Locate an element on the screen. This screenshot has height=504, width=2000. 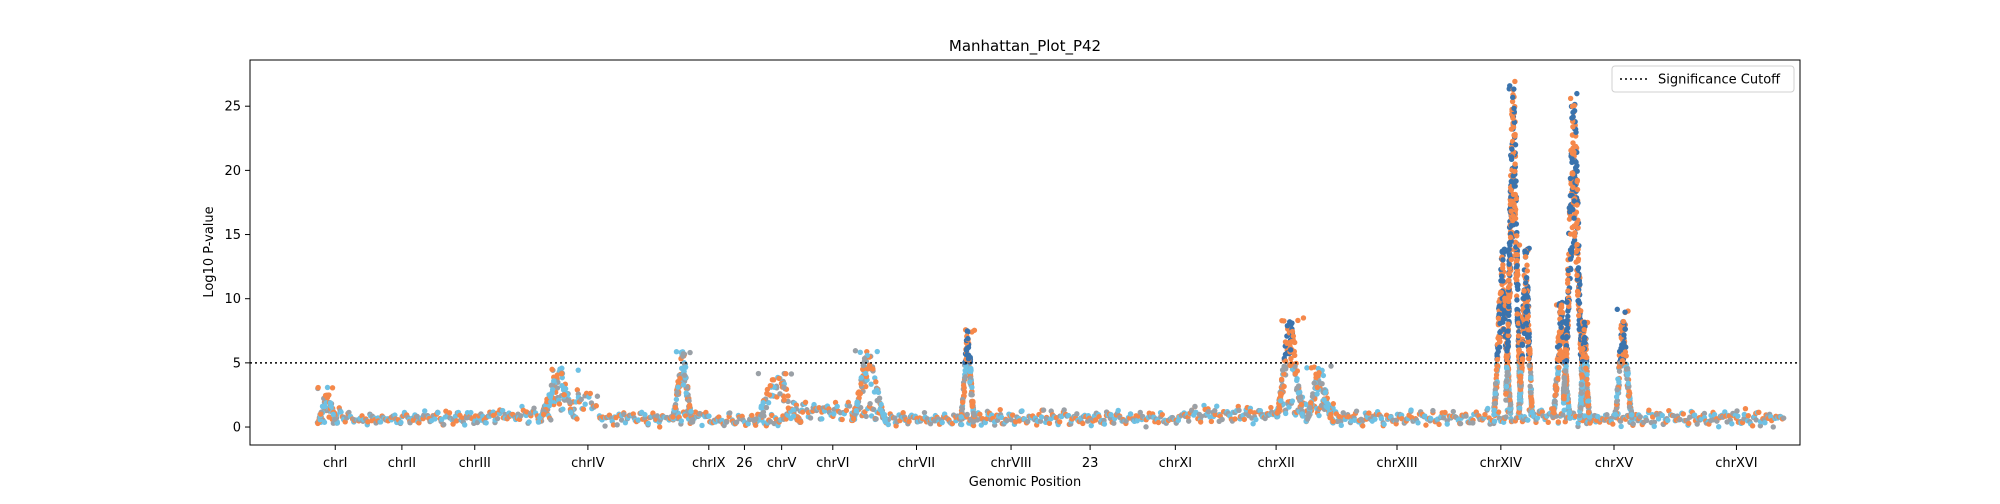
x-tick-label: chrXI is located at coordinates (1175, 463).